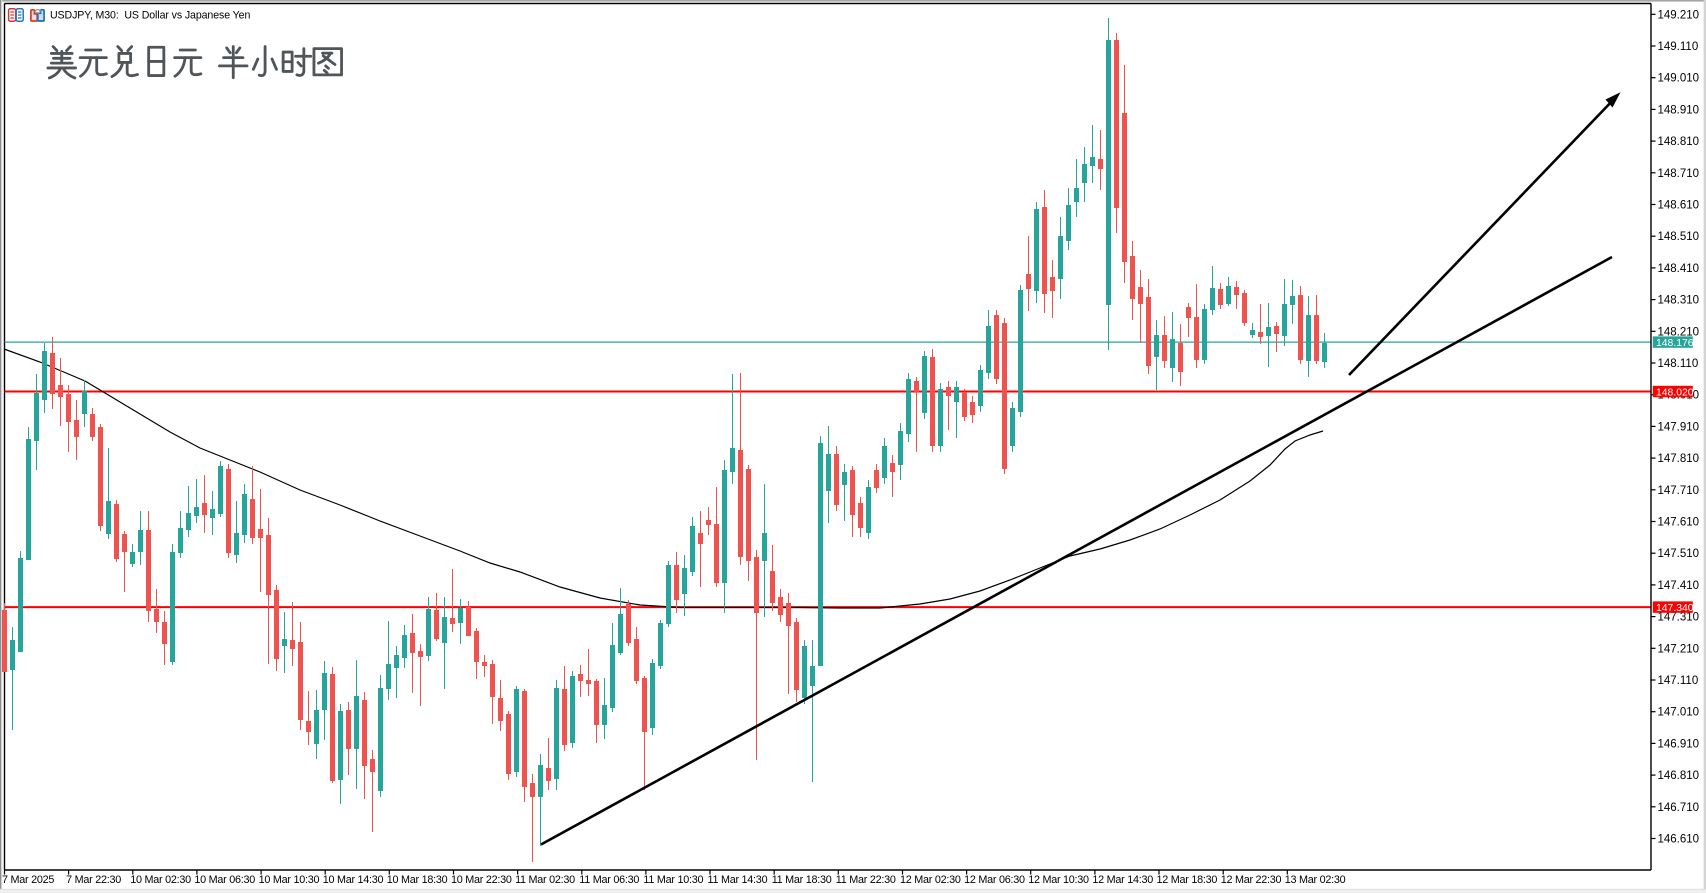 This screenshot has width=1706, height=893. Describe the element at coordinates (1679, 332) in the screenshot. I see `svg-text: 148.210` at that location.